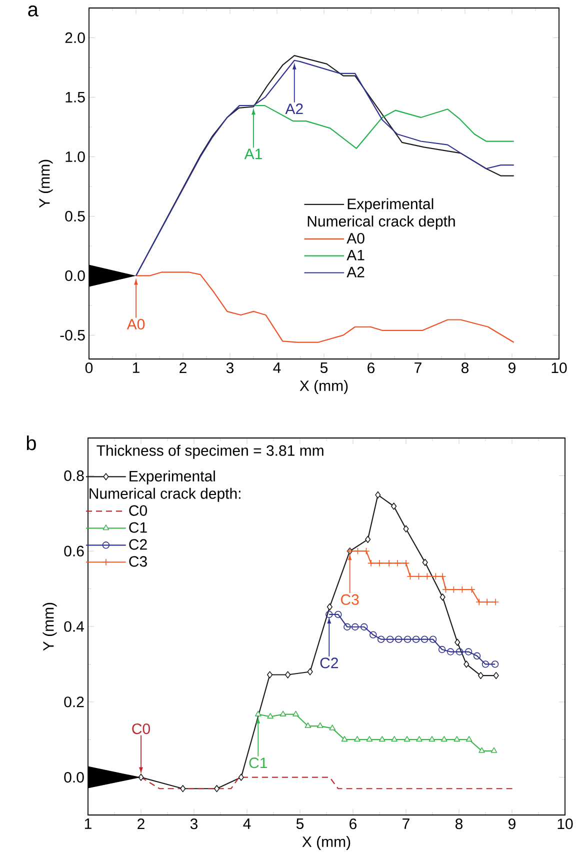 This screenshot has width=582, height=856. What do you see at coordinates (141, 728) in the screenshot?
I see `annotation: C0` at bounding box center [141, 728].